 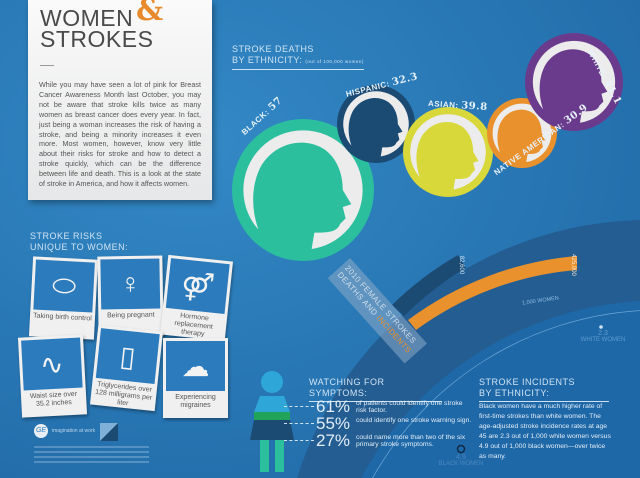 What do you see at coordinates (52, 364) in the screenshot?
I see `tape-measure-icon: ∿` at bounding box center [52, 364].